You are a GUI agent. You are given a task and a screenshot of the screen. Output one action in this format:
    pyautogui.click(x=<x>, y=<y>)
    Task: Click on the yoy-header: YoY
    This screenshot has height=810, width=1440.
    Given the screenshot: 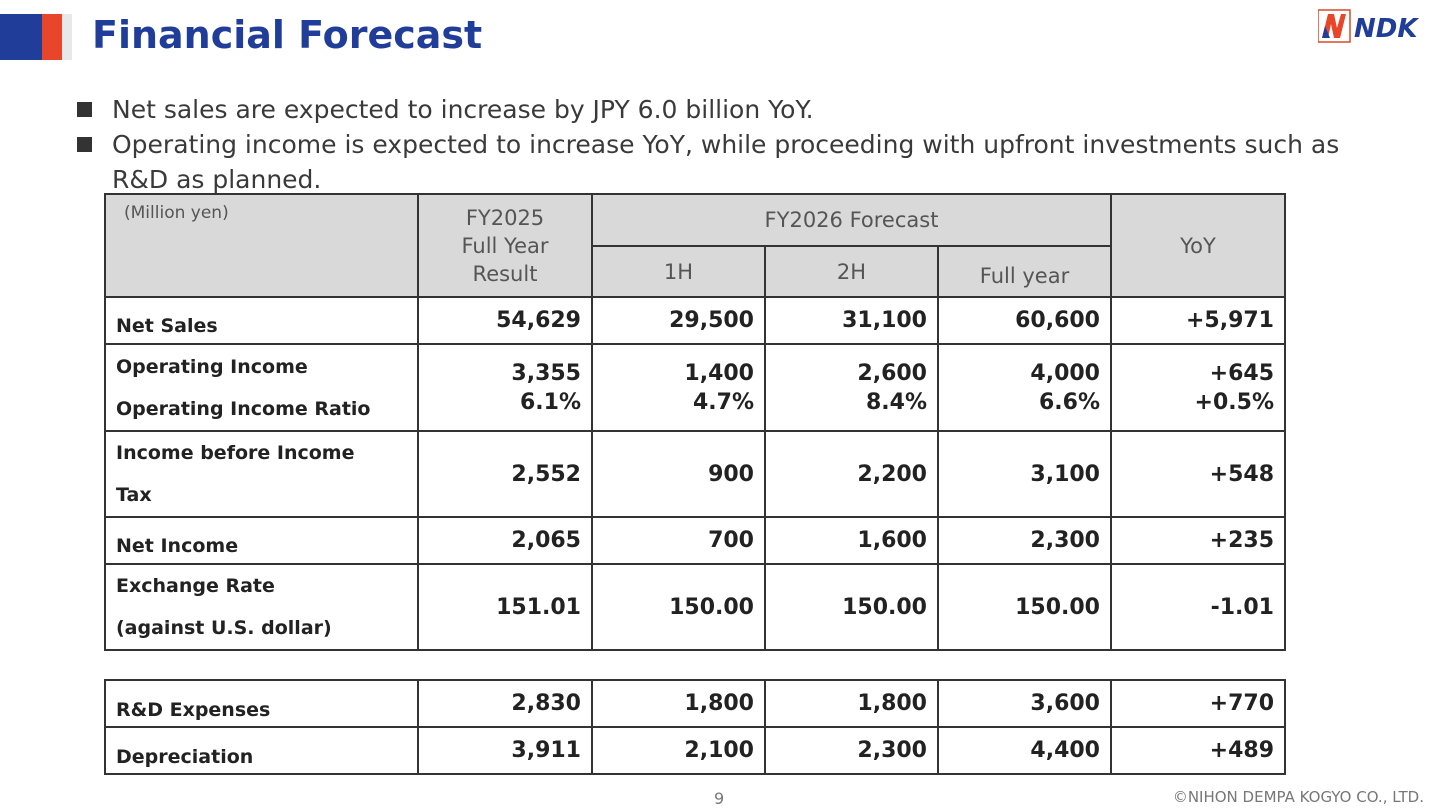 What is the action you would take?
    pyautogui.click(x=1198, y=245)
    